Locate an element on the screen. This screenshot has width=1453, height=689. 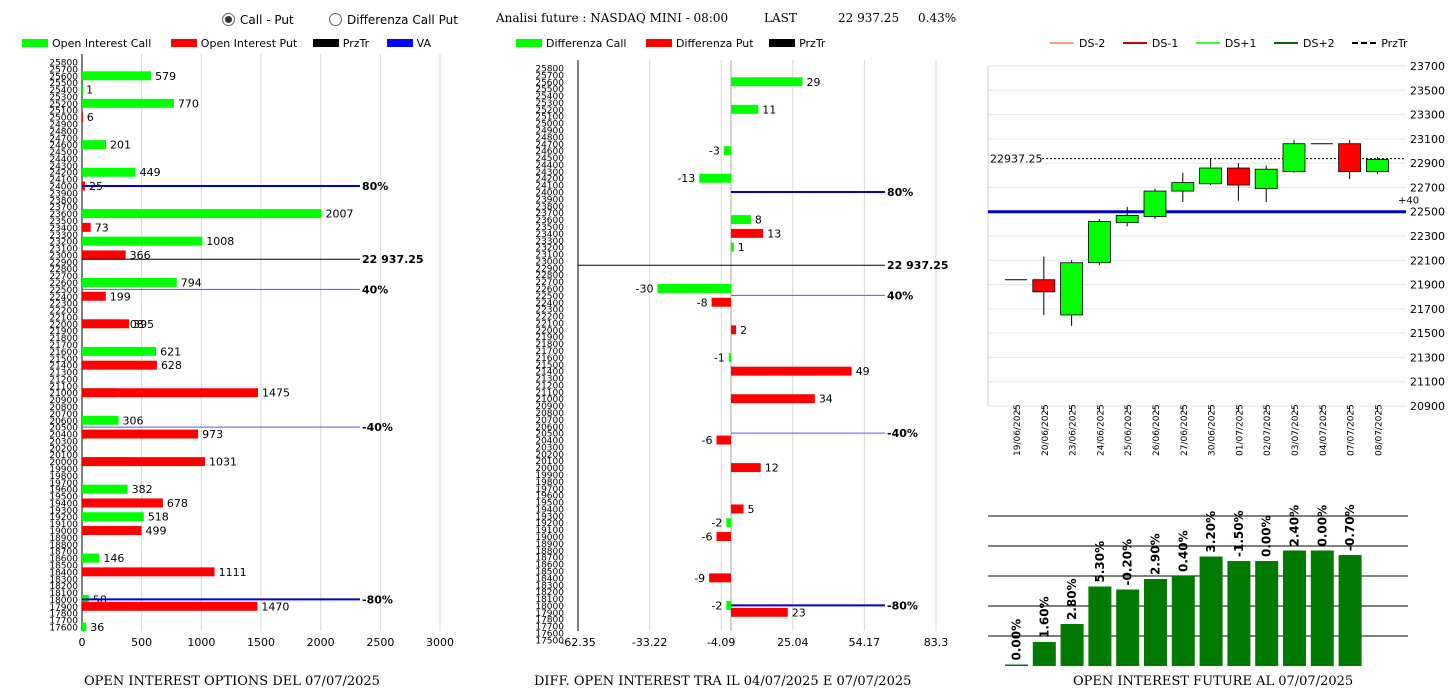
blue-level-label: +40 is located at coordinates (1408, 201).